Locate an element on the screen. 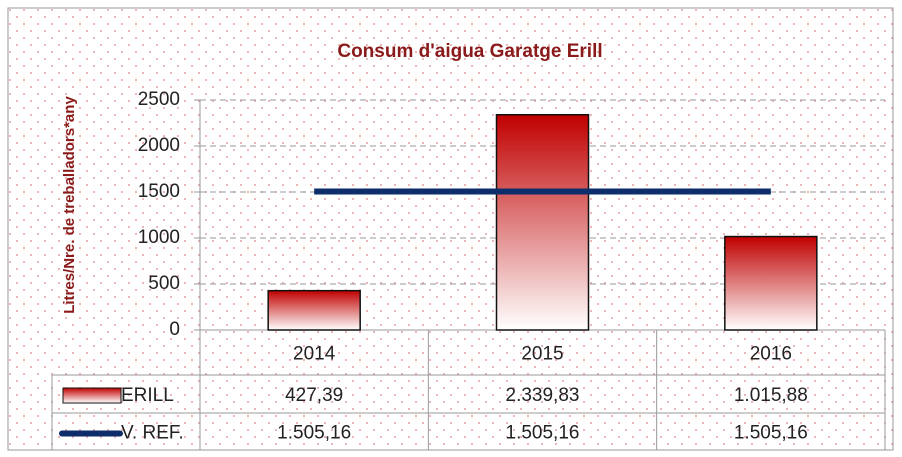 Image resolution: width=902 pixels, height=457 pixels. y-tick-label: 500 is located at coordinates (164, 283).